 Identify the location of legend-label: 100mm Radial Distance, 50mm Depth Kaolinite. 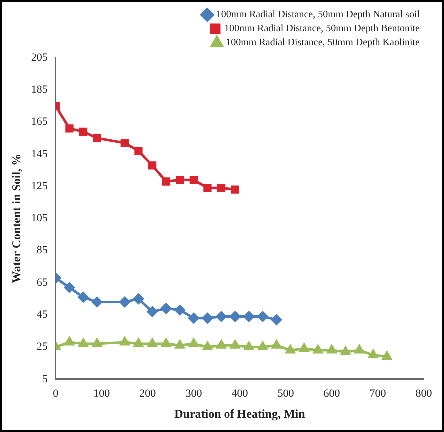
(323, 43).